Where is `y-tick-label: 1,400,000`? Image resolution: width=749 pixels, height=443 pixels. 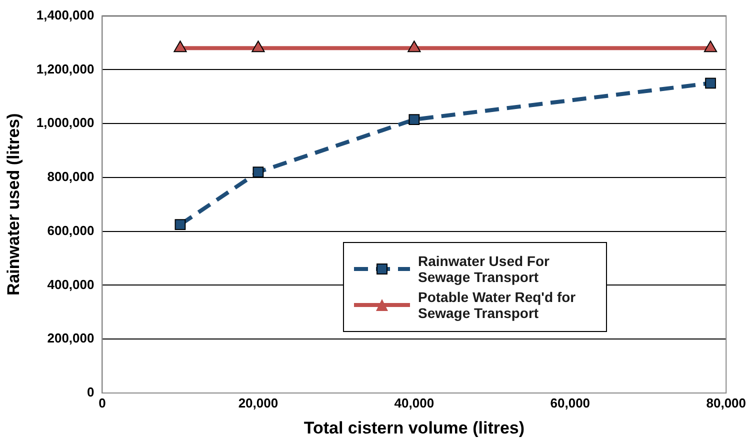 y-tick-label: 1,400,000 is located at coordinates (65, 14).